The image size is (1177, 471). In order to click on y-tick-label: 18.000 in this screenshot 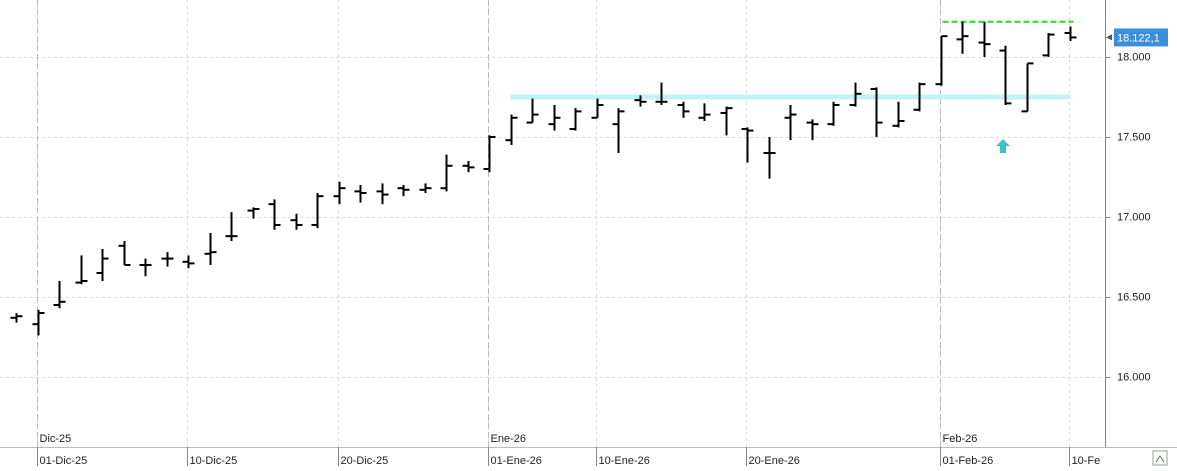, I will do `click(1134, 57)`.